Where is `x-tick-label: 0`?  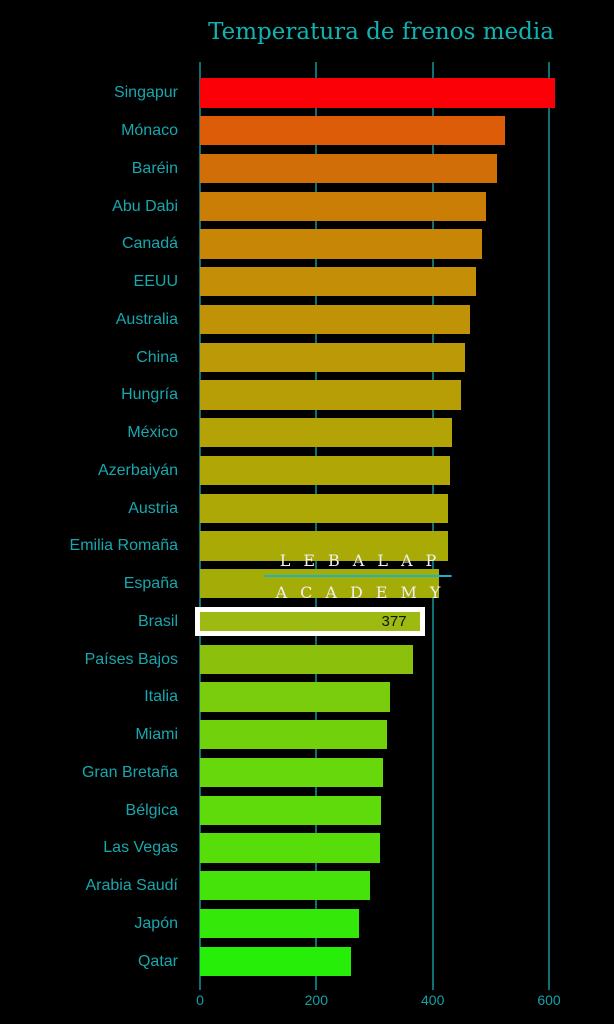 x-tick-label: 0 is located at coordinates (200, 1000).